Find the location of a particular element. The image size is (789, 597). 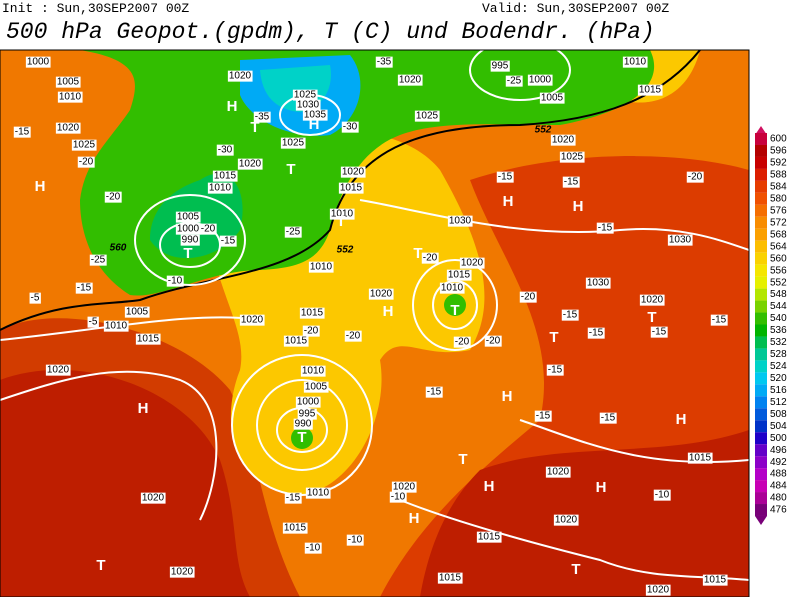

colorbar-label: 580 is located at coordinates (778, 198).